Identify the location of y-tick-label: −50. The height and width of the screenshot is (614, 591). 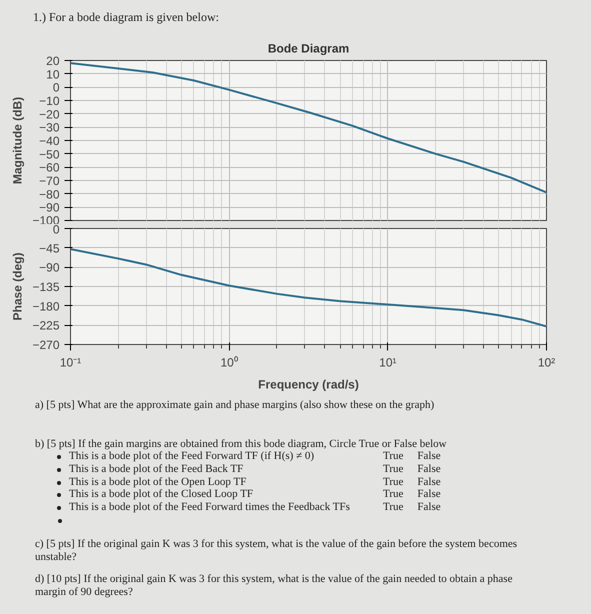
(49, 154).